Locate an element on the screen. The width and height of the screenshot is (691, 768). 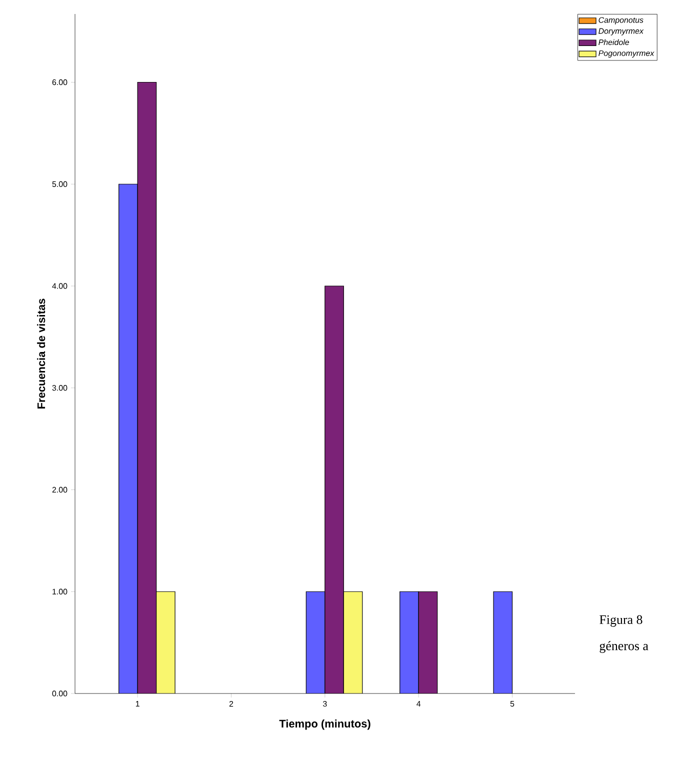
x-axis-title: Tiempo (minutos) is located at coordinates (324, 725).